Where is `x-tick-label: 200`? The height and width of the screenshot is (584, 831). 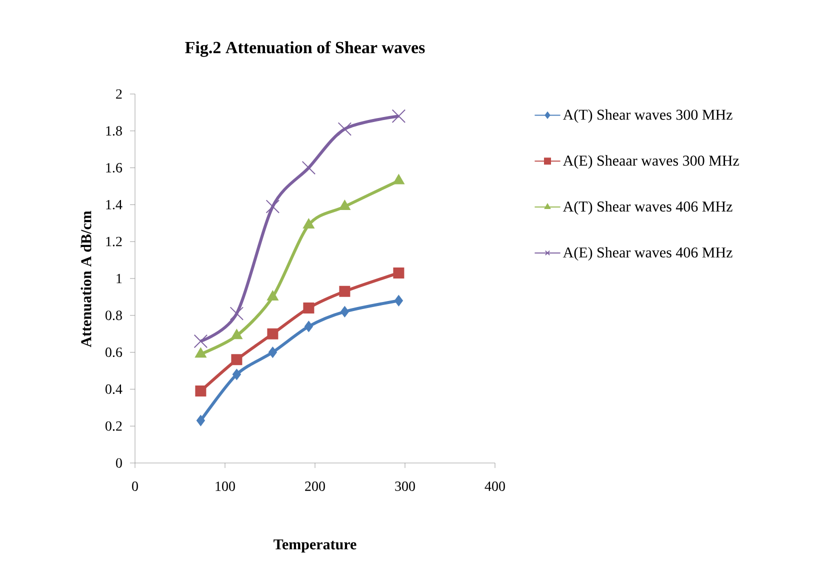 x-tick-label: 200 is located at coordinates (315, 486).